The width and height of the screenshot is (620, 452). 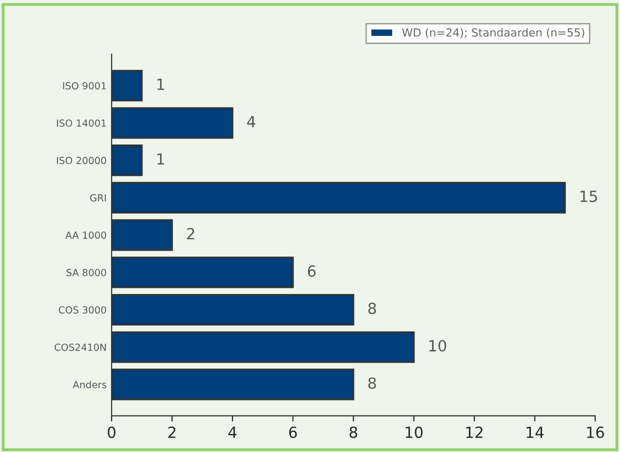 What do you see at coordinates (437, 346) in the screenshot?
I see `data-label: 10` at bounding box center [437, 346].